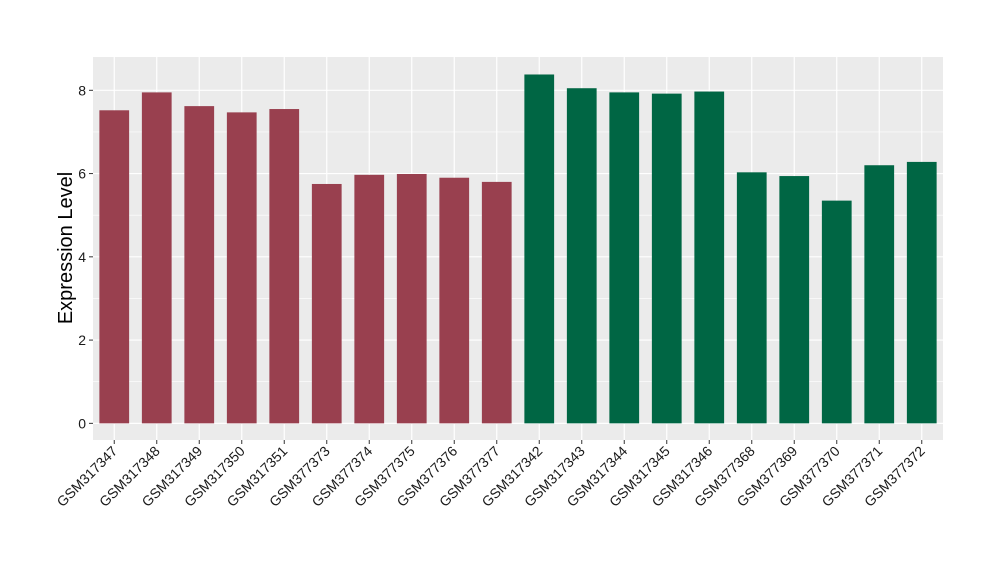  I want to click on bar-GSM377372, so click(921, 292).